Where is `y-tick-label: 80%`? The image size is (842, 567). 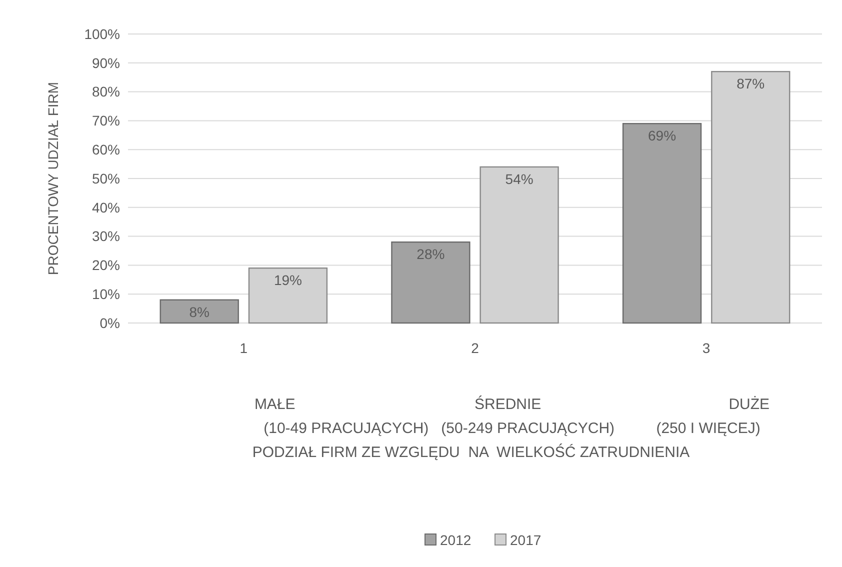
y-tick-label: 80% is located at coordinates (106, 92).